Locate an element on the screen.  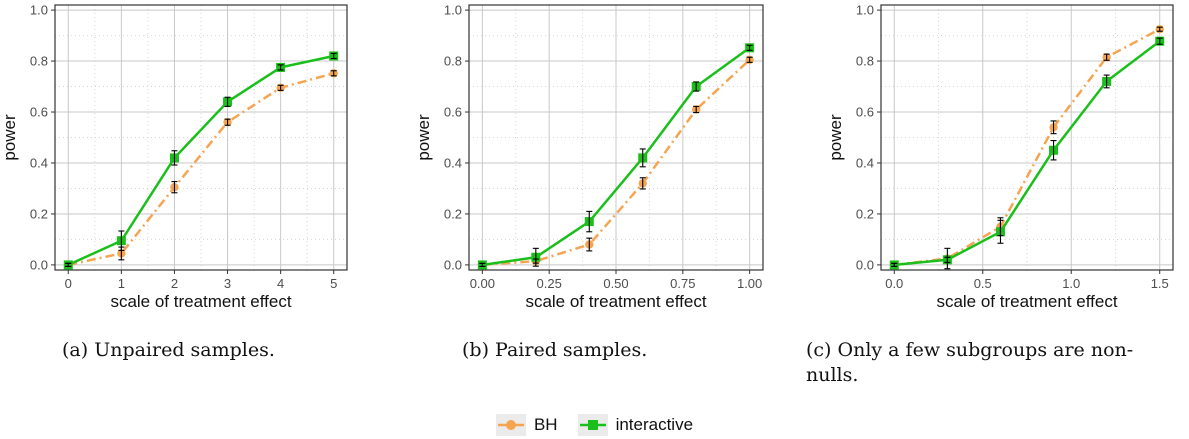
x-tick-label: 0.00 is located at coordinates (482, 283).